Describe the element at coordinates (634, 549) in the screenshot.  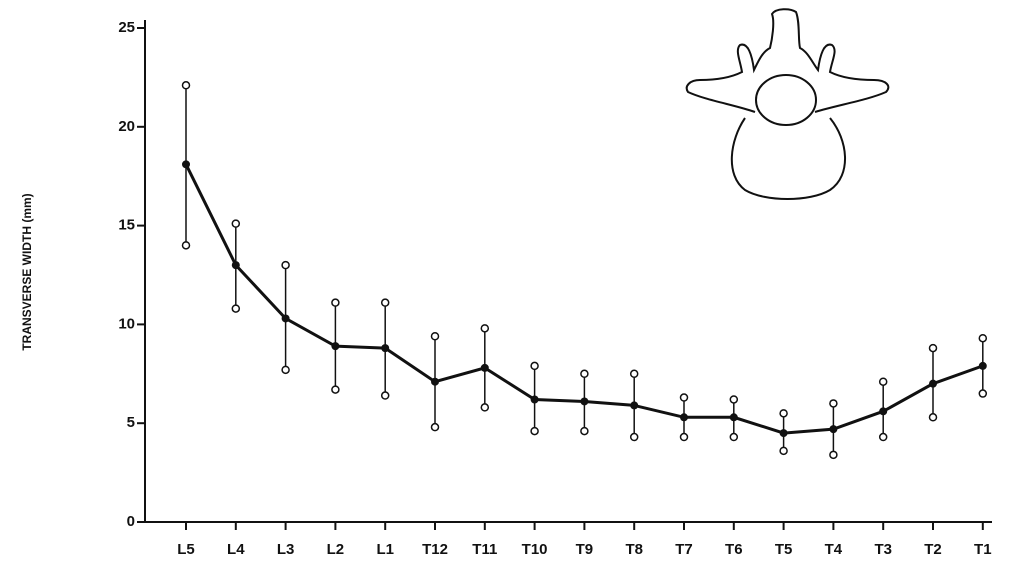
I see `x-tick-label: T8` at that location.